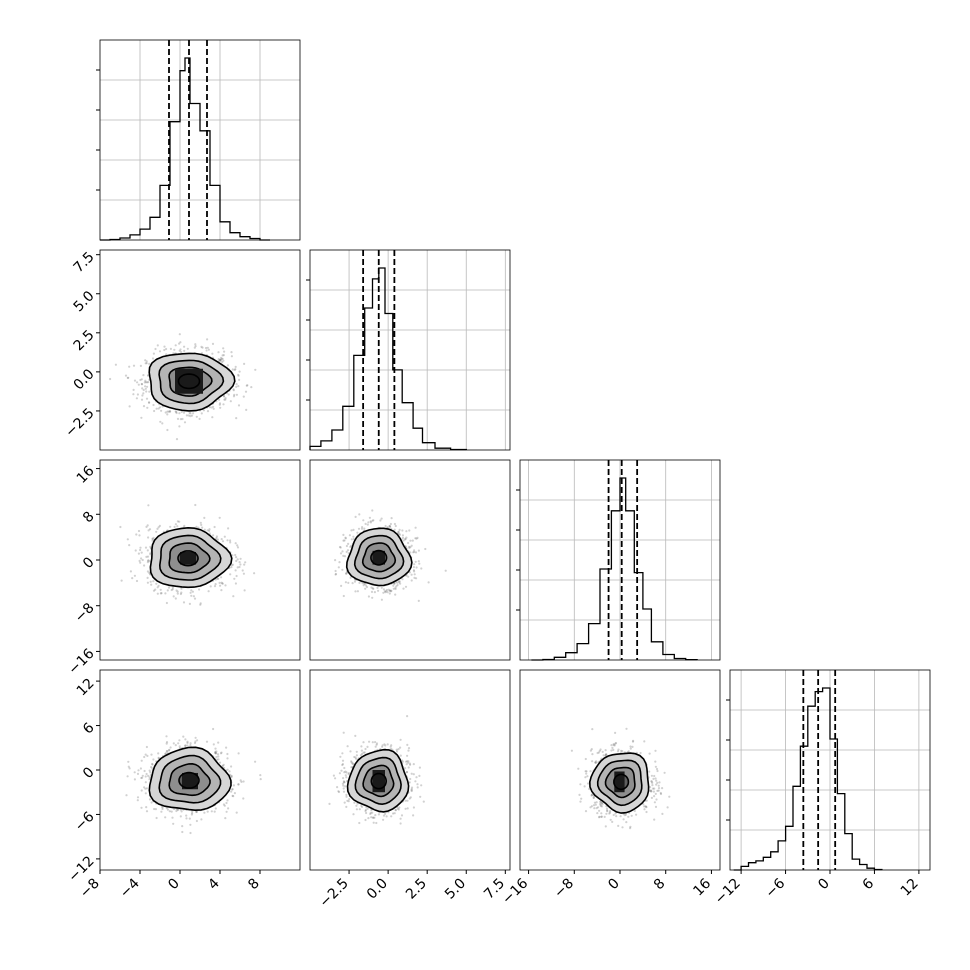 The image size is (970, 970). Describe the element at coordinates (775, 888) in the screenshot. I see `x-tick-label: −6` at that location.